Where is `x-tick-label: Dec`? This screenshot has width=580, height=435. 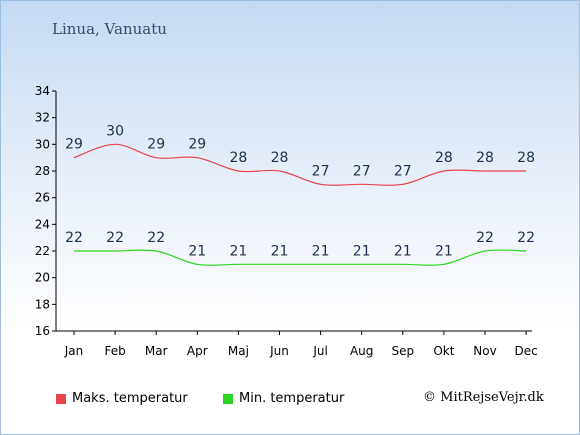
x-tick-label: Dec is located at coordinates (525, 351).